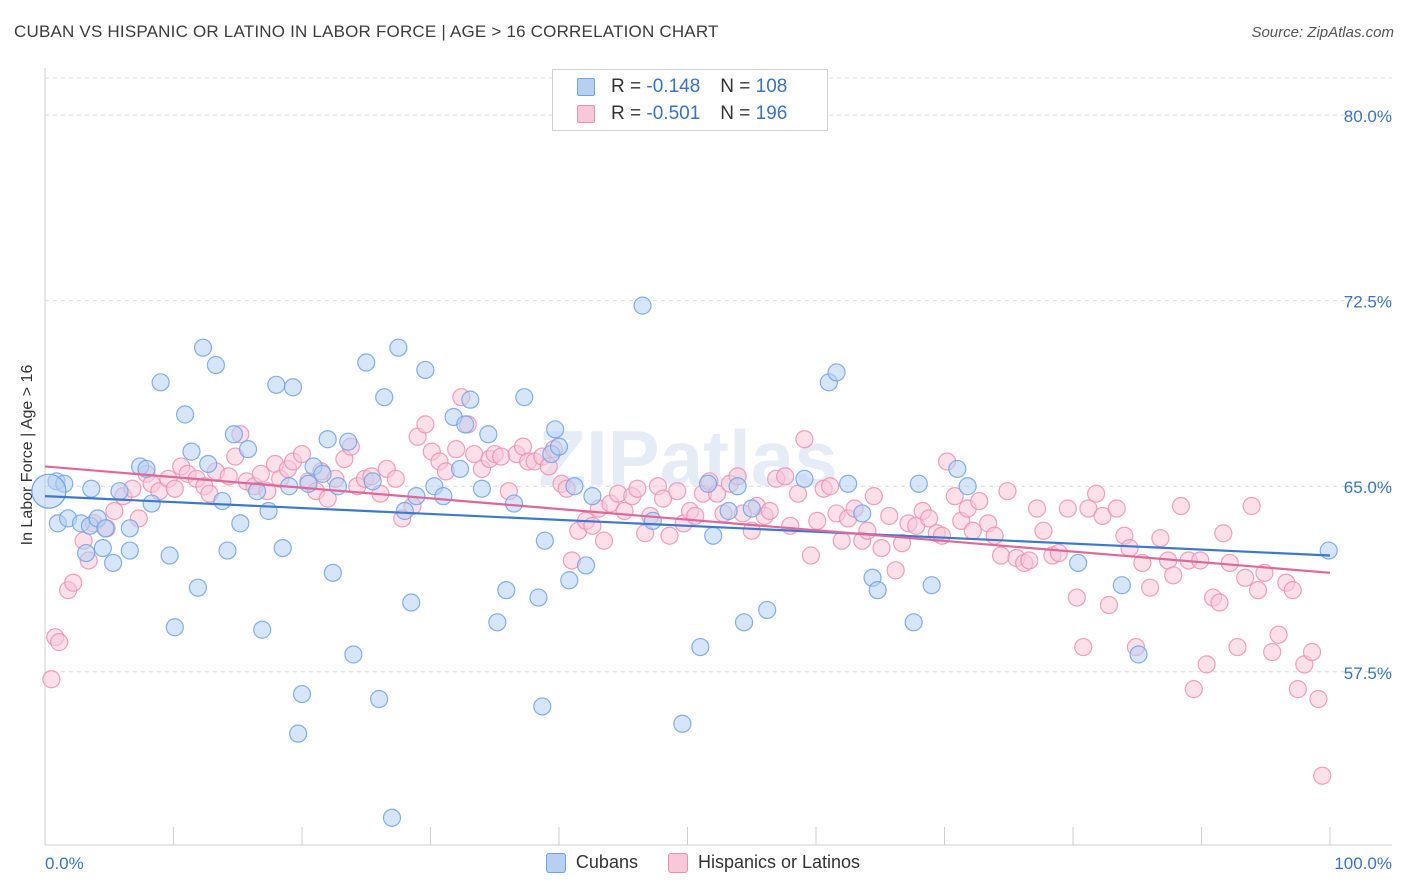 Image resolution: width=1406 pixels, height=892 pixels. I want to click on cubans-trend-line, so click(687, 526).